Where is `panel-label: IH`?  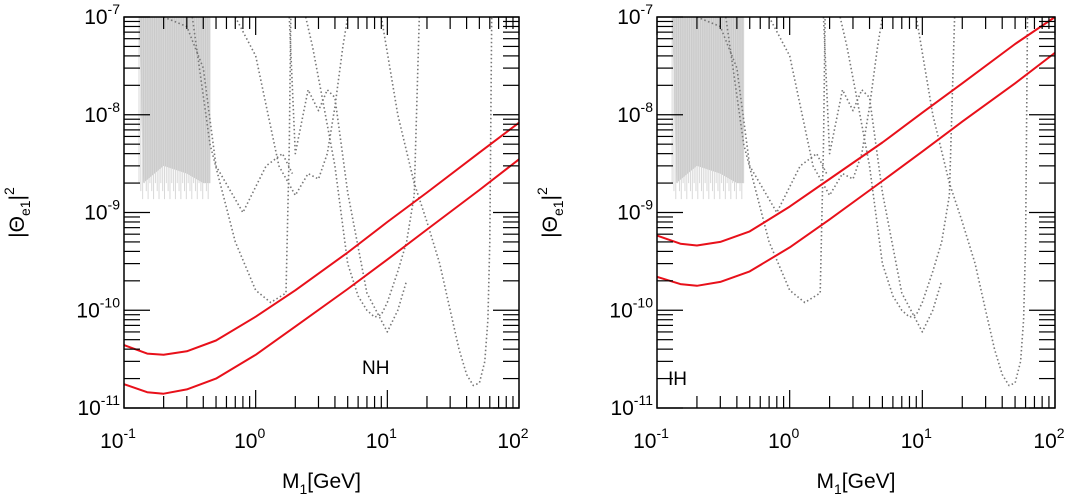 panel-label: IH is located at coordinates (677, 379).